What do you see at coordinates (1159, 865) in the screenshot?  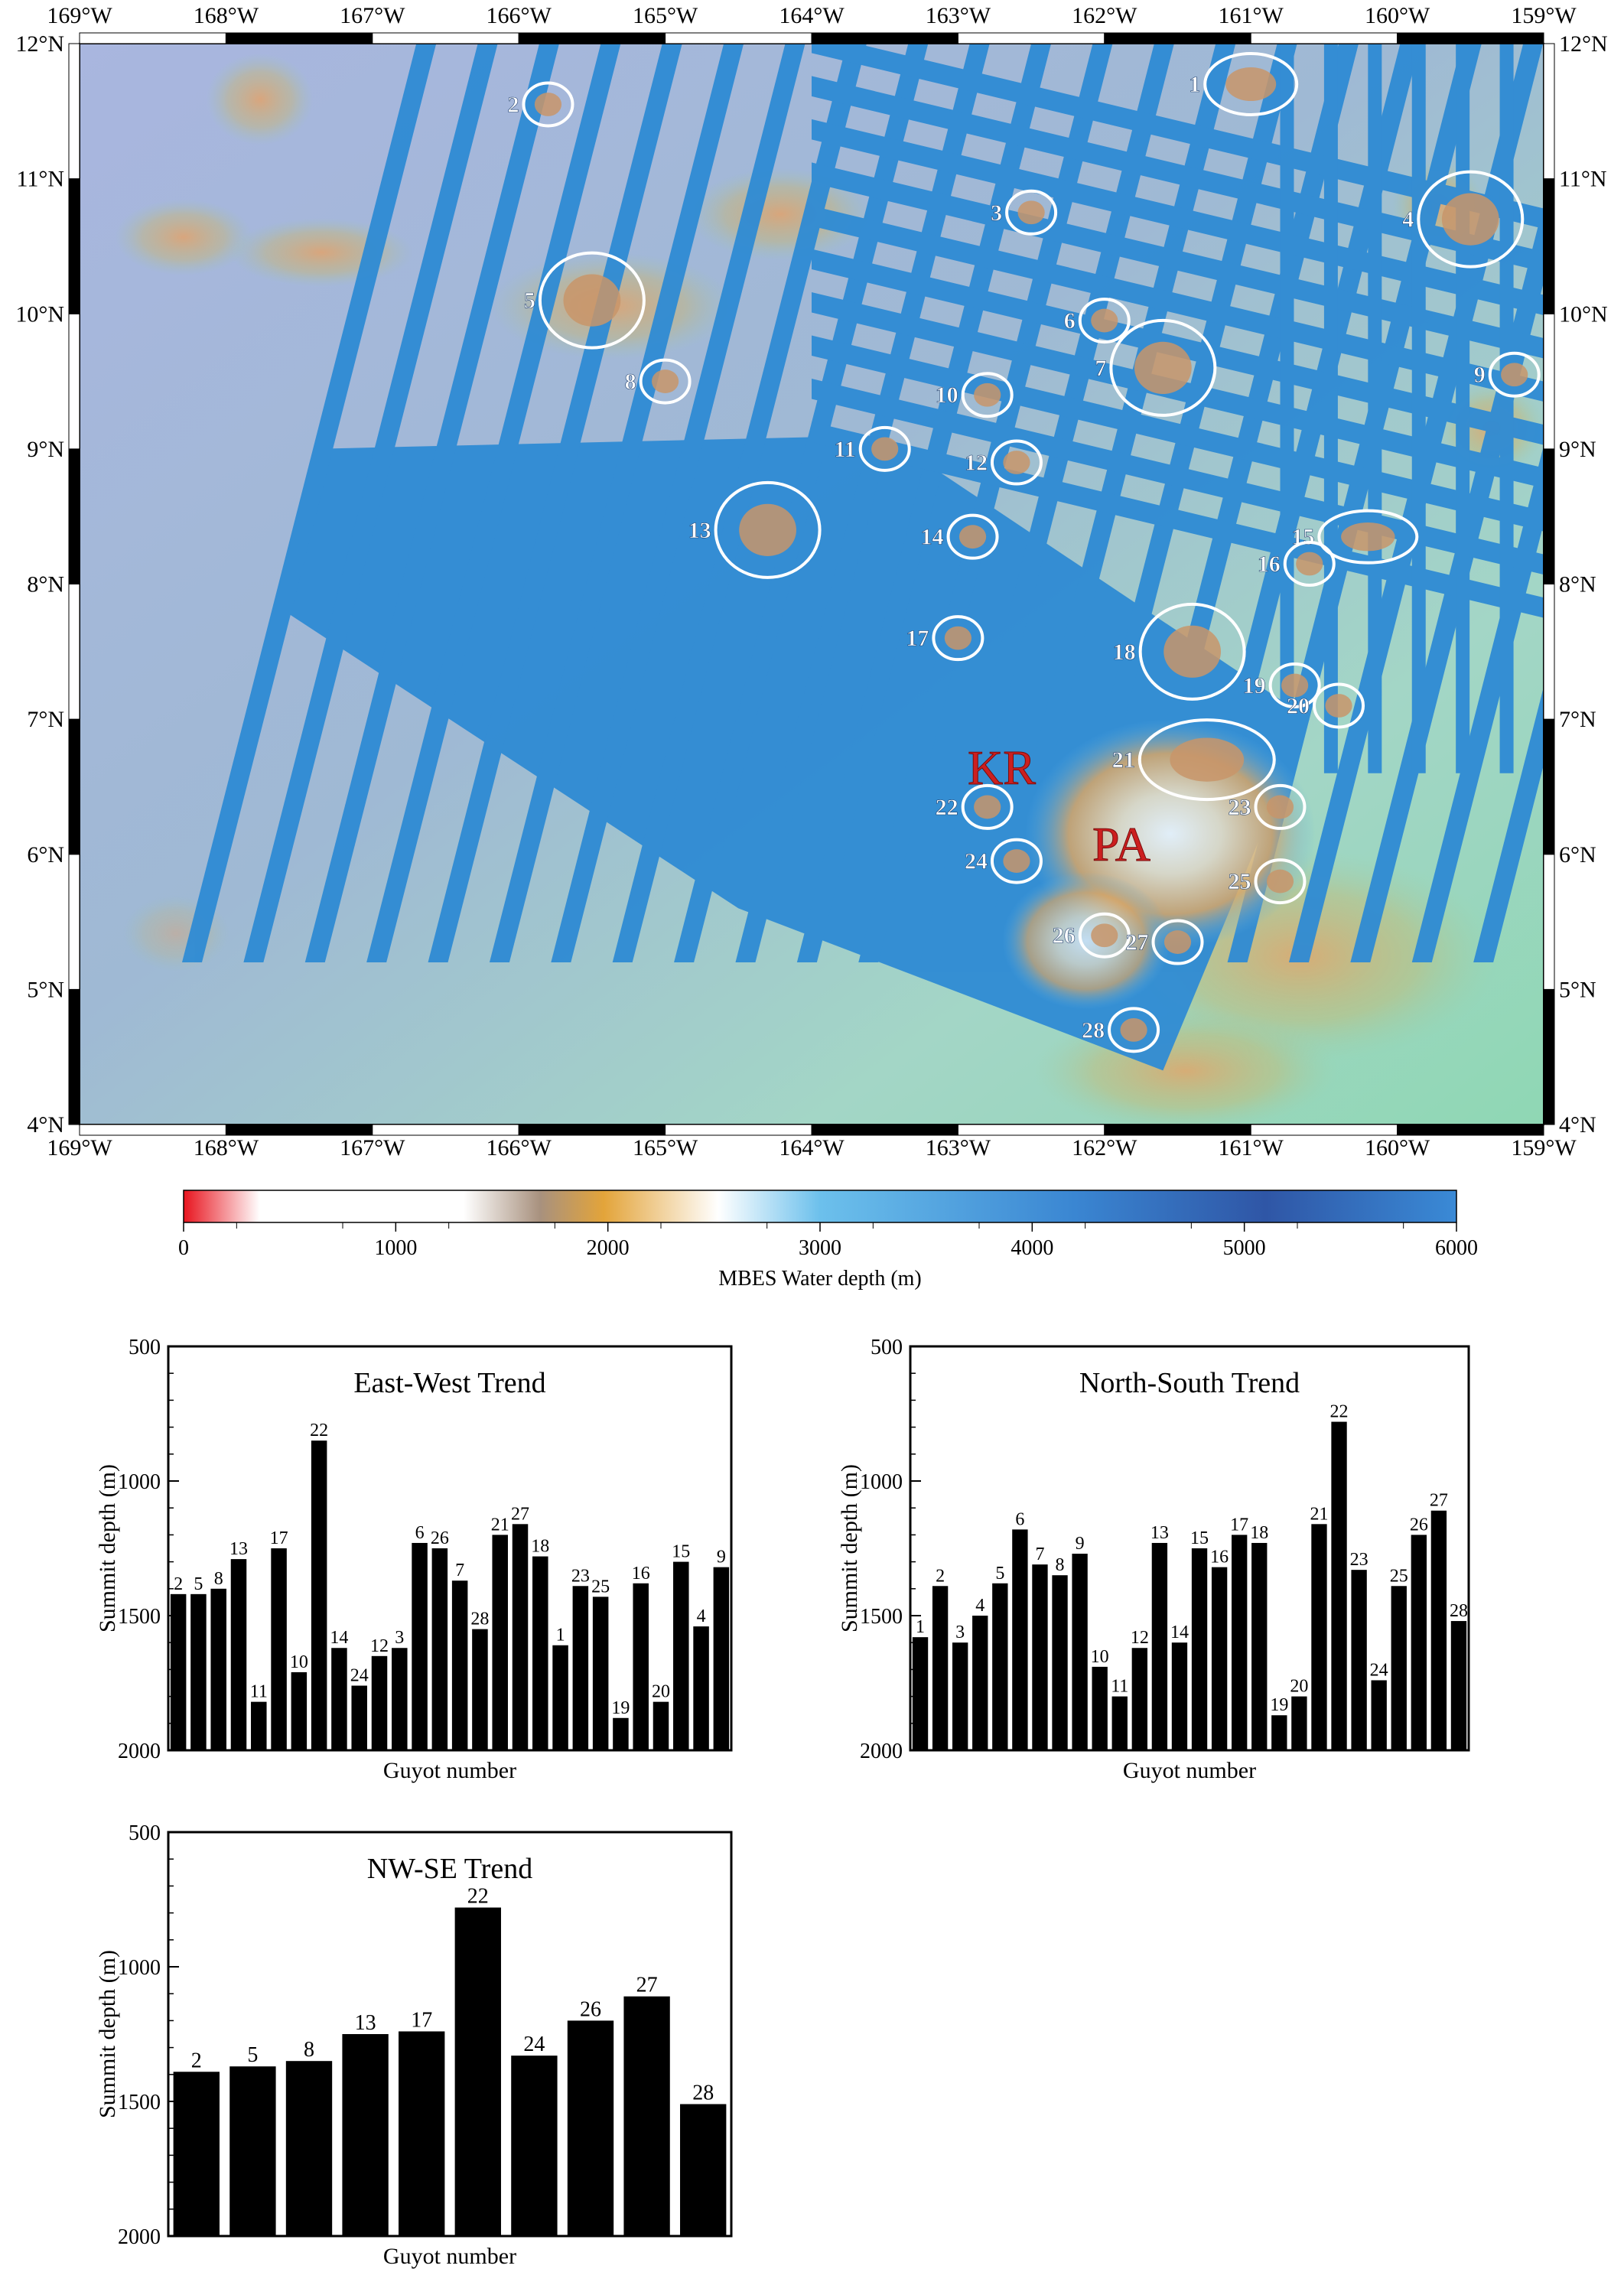 I see `central-plateau` at bounding box center [1159, 865].